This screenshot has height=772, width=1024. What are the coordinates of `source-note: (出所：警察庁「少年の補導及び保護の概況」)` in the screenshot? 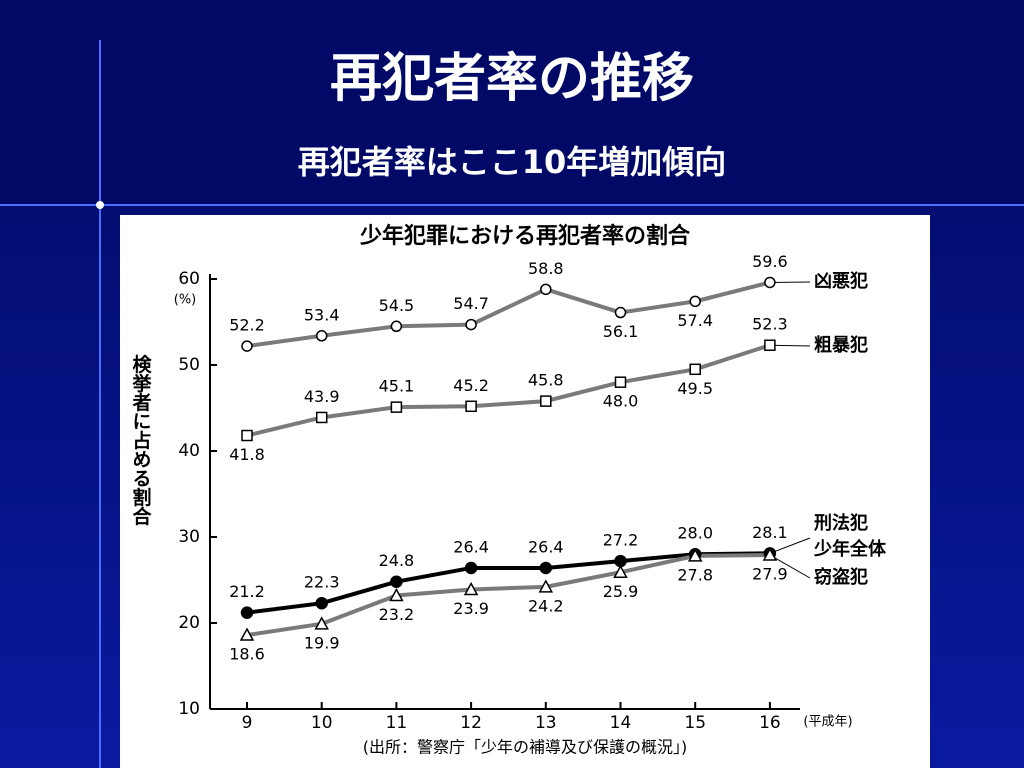 It's located at (525, 747).